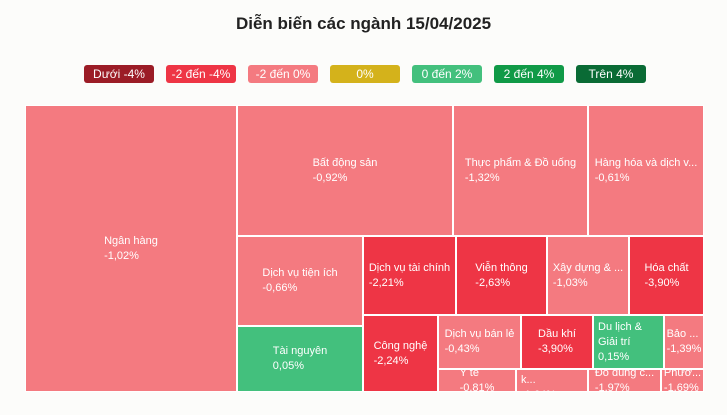  I want to click on chart-title: Diễn biến các ngành 15/04/2025, so click(363, 23).